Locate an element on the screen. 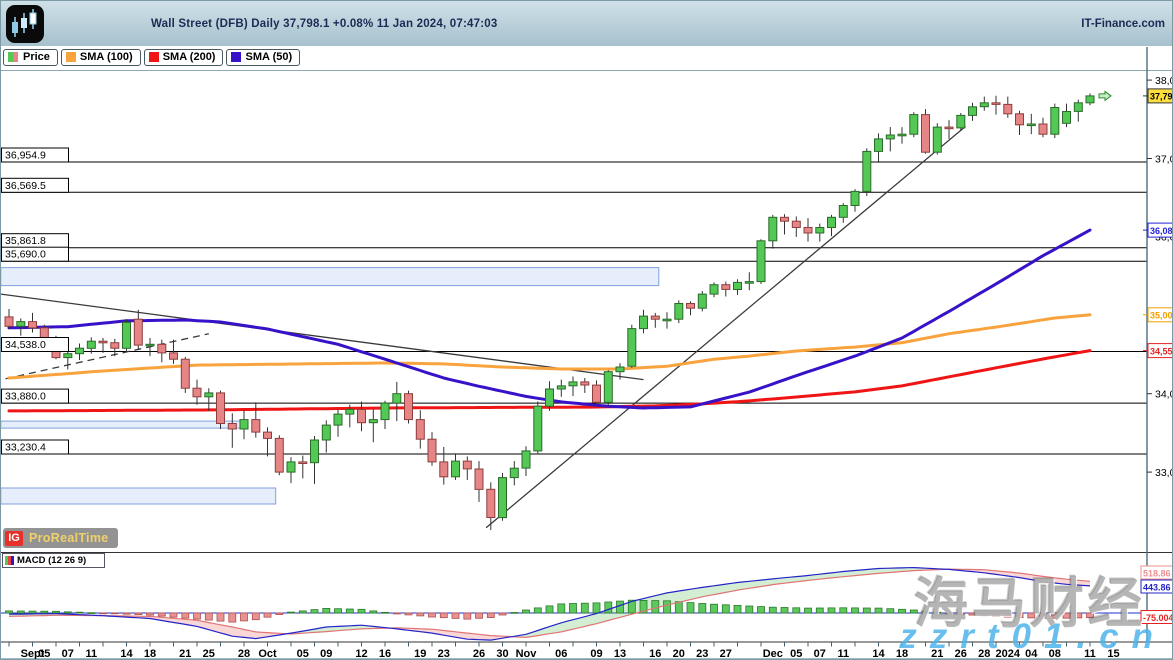 This screenshot has width=1173, height=660. x-axis-tick-label: 07 is located at coordinates (68, 654).